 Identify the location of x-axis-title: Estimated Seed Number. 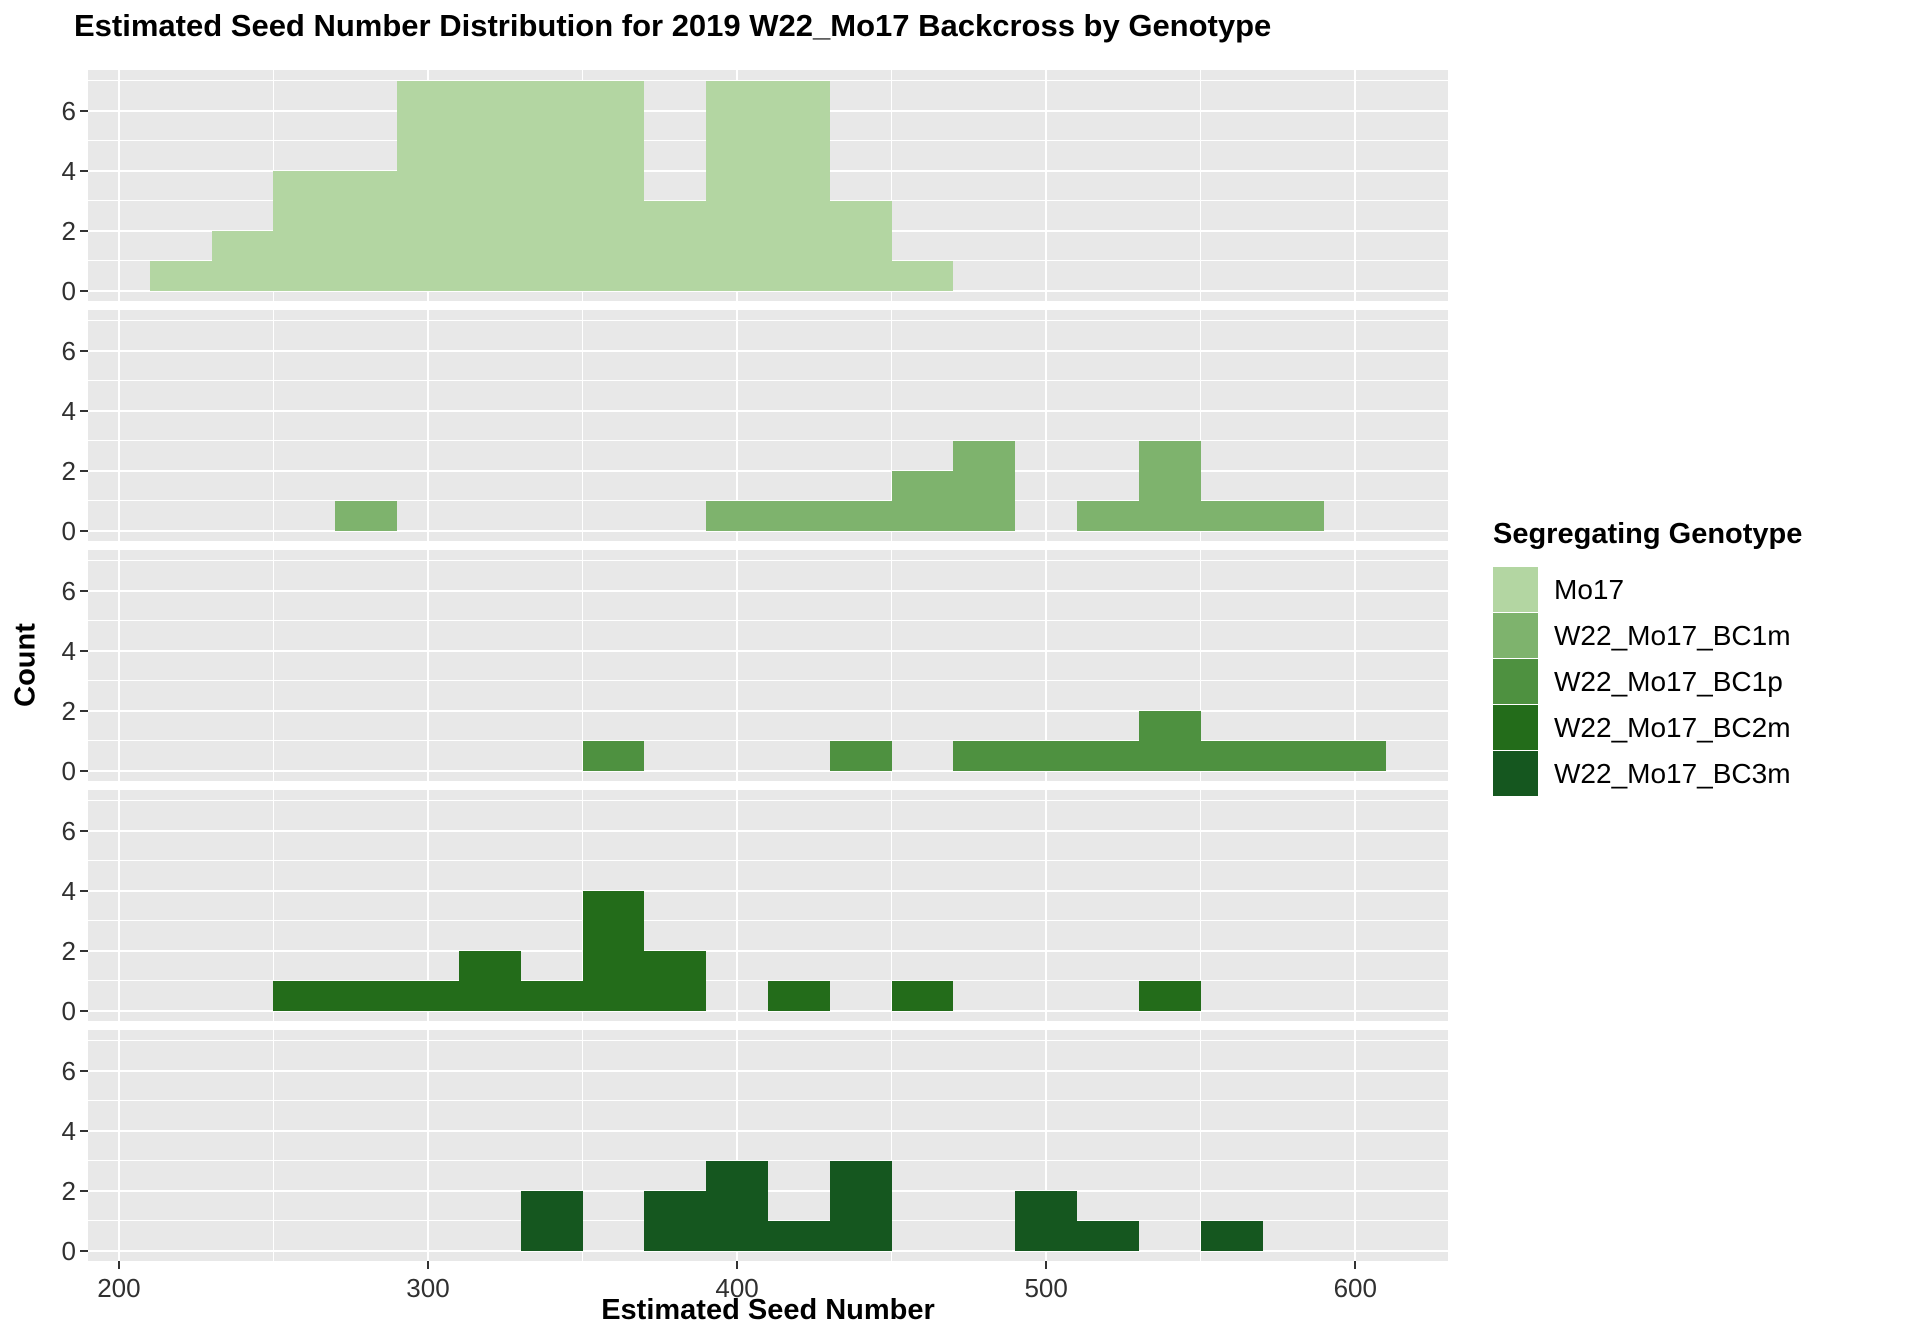
(768, 1310).